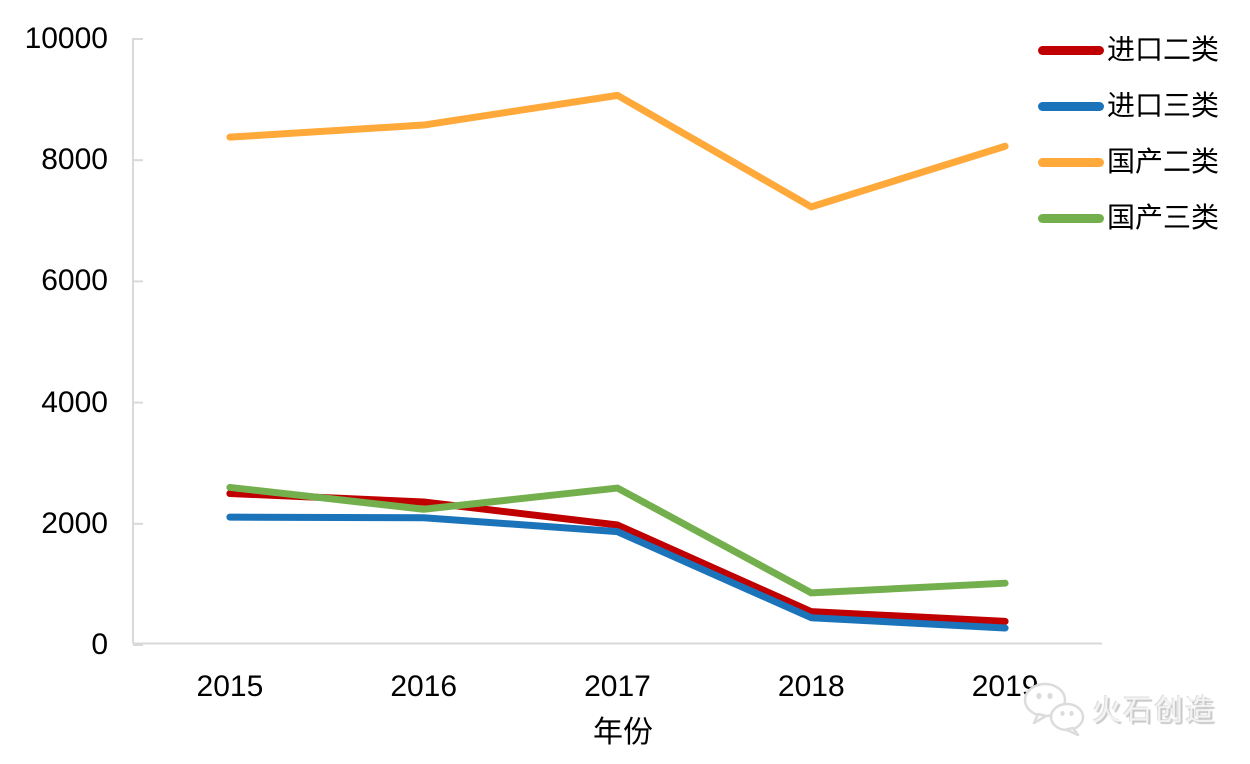 This screenshot has height=764, width=1250. What do you see at coordinates (623, 732) in the screenshot?
I see `x-axis-title: 年份` at bounding box center [623, 732].